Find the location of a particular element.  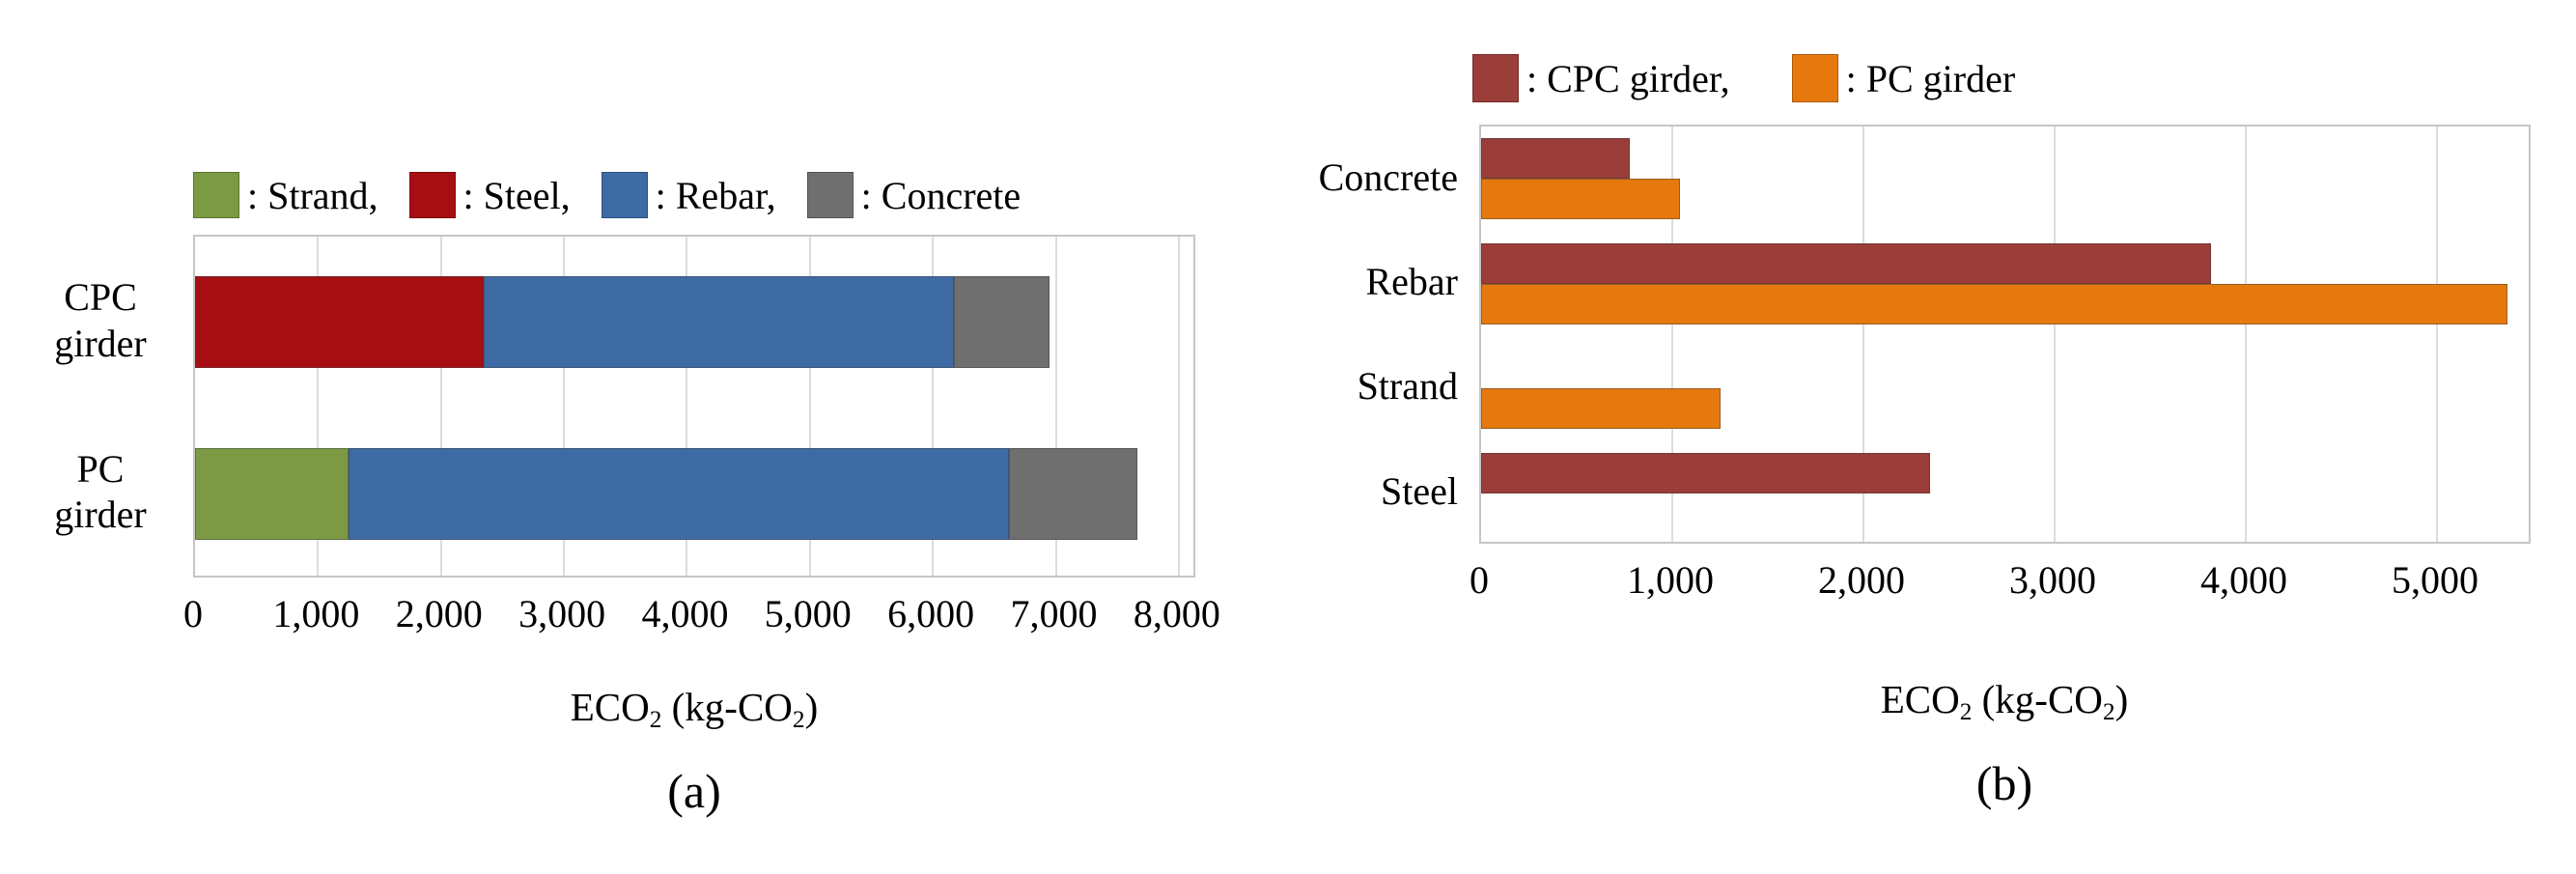

legend-item-steel: : Steel, is located at coordinates (490, 195).